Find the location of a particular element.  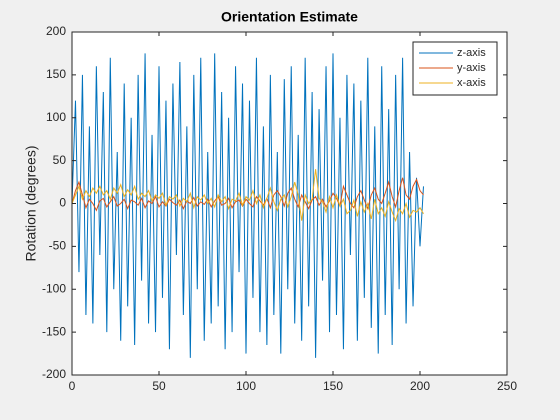

y-tick-label: -200 is located at coordinates (54, 374).